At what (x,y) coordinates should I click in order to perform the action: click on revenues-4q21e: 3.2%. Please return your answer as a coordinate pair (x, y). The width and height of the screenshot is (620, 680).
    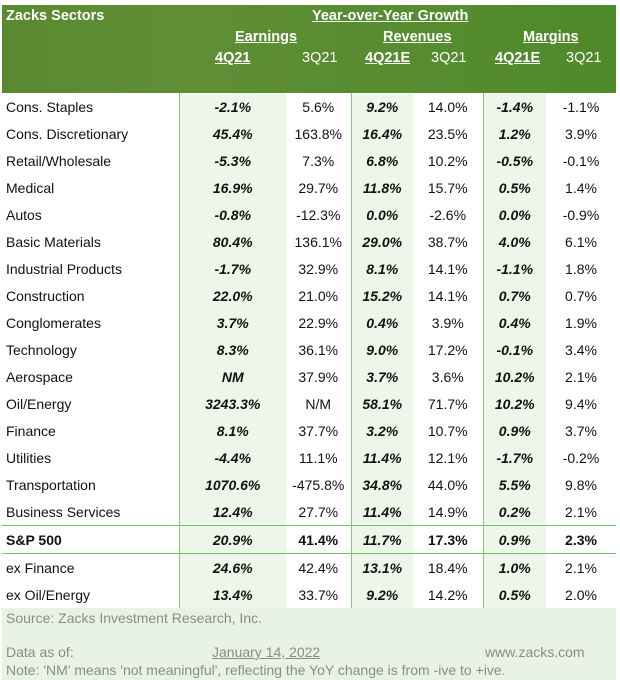
    Looking at the image, I should click on (381, 430).